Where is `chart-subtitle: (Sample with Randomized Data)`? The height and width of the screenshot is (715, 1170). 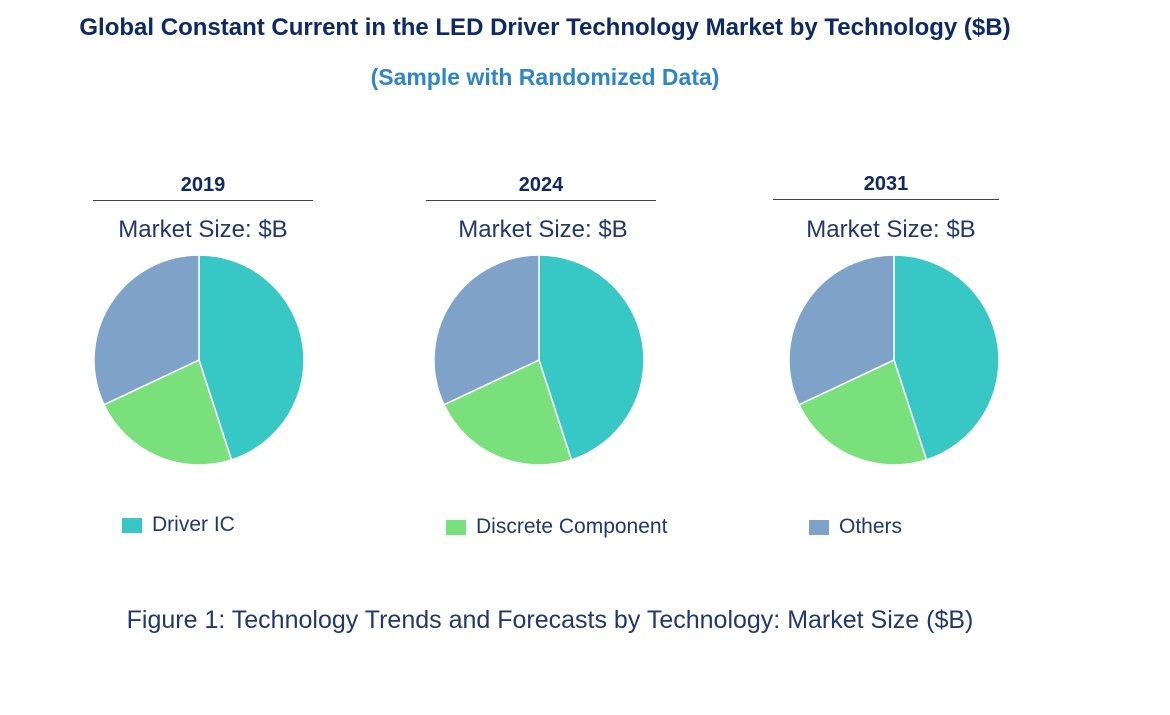
chart-subtitle: (Sample with Randomized Data) is located at coordinates (545, 77).